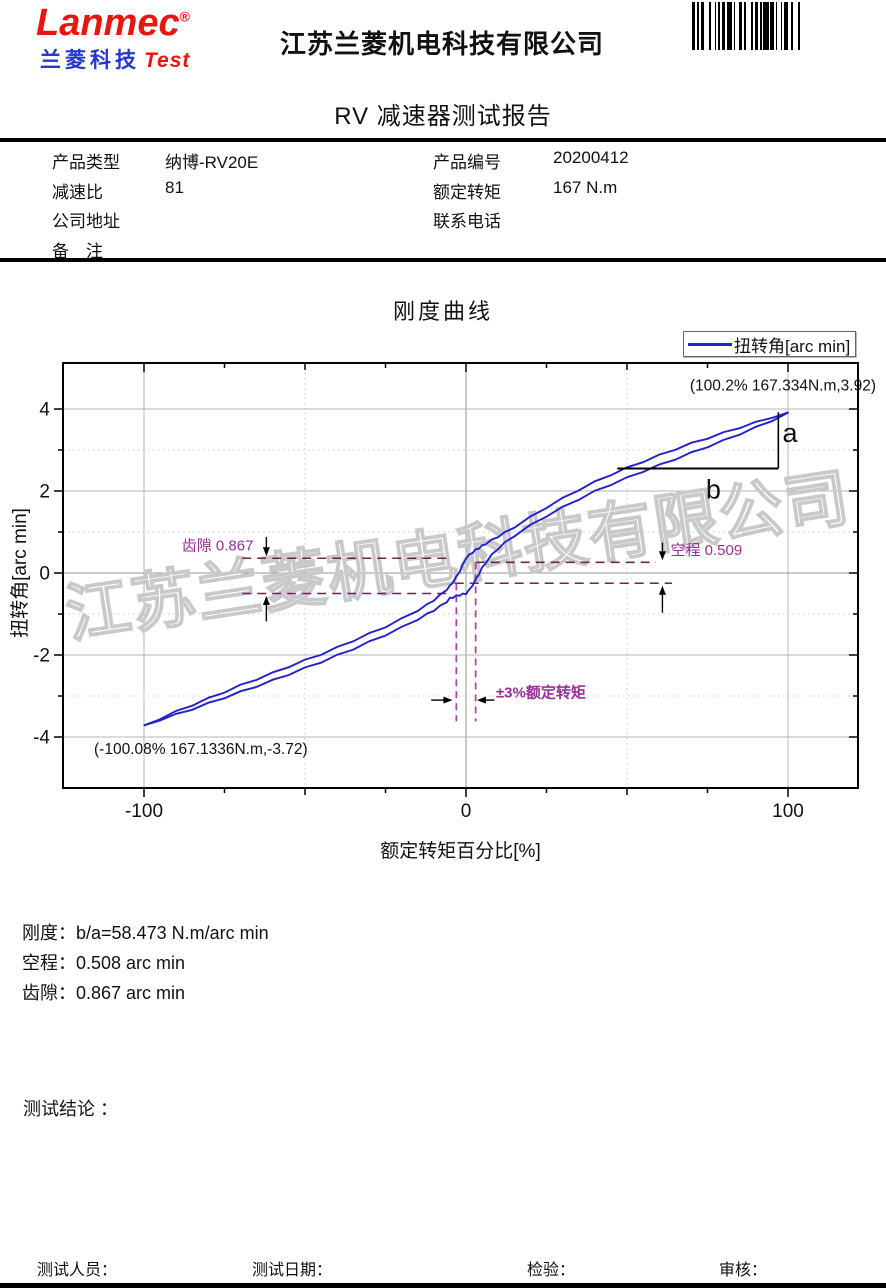  Describe the element at coordinates (466, 811) in the screenshot. I see `x-tick-label: 0` at that location.